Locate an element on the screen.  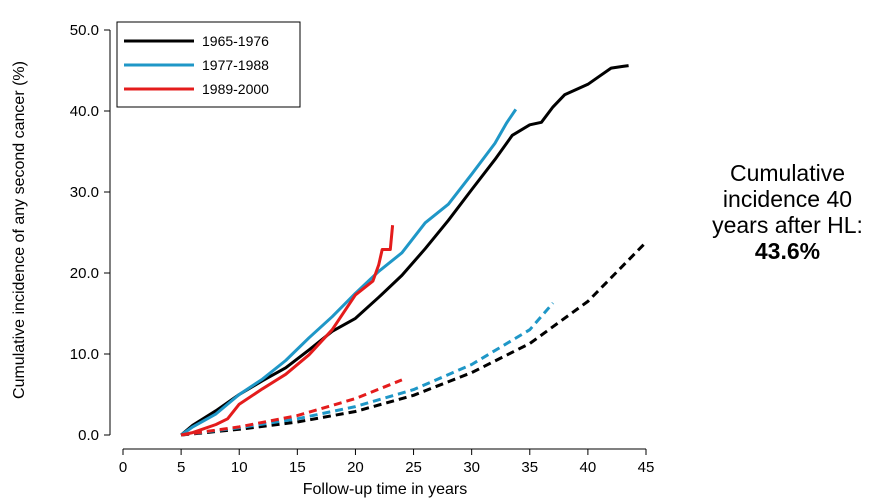
legend-label: 1977-1988 is located at coordinates (235, 65).